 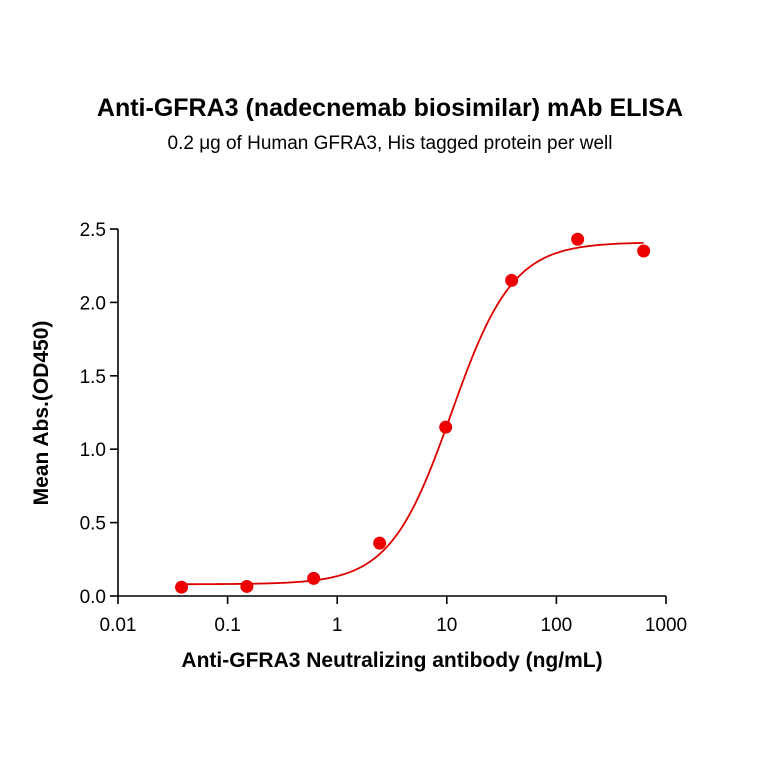 What do you see at coordinates (93, 303) in the screenshot?
I see `y-tick-label: 2.0` at bounding box center [93, 303].